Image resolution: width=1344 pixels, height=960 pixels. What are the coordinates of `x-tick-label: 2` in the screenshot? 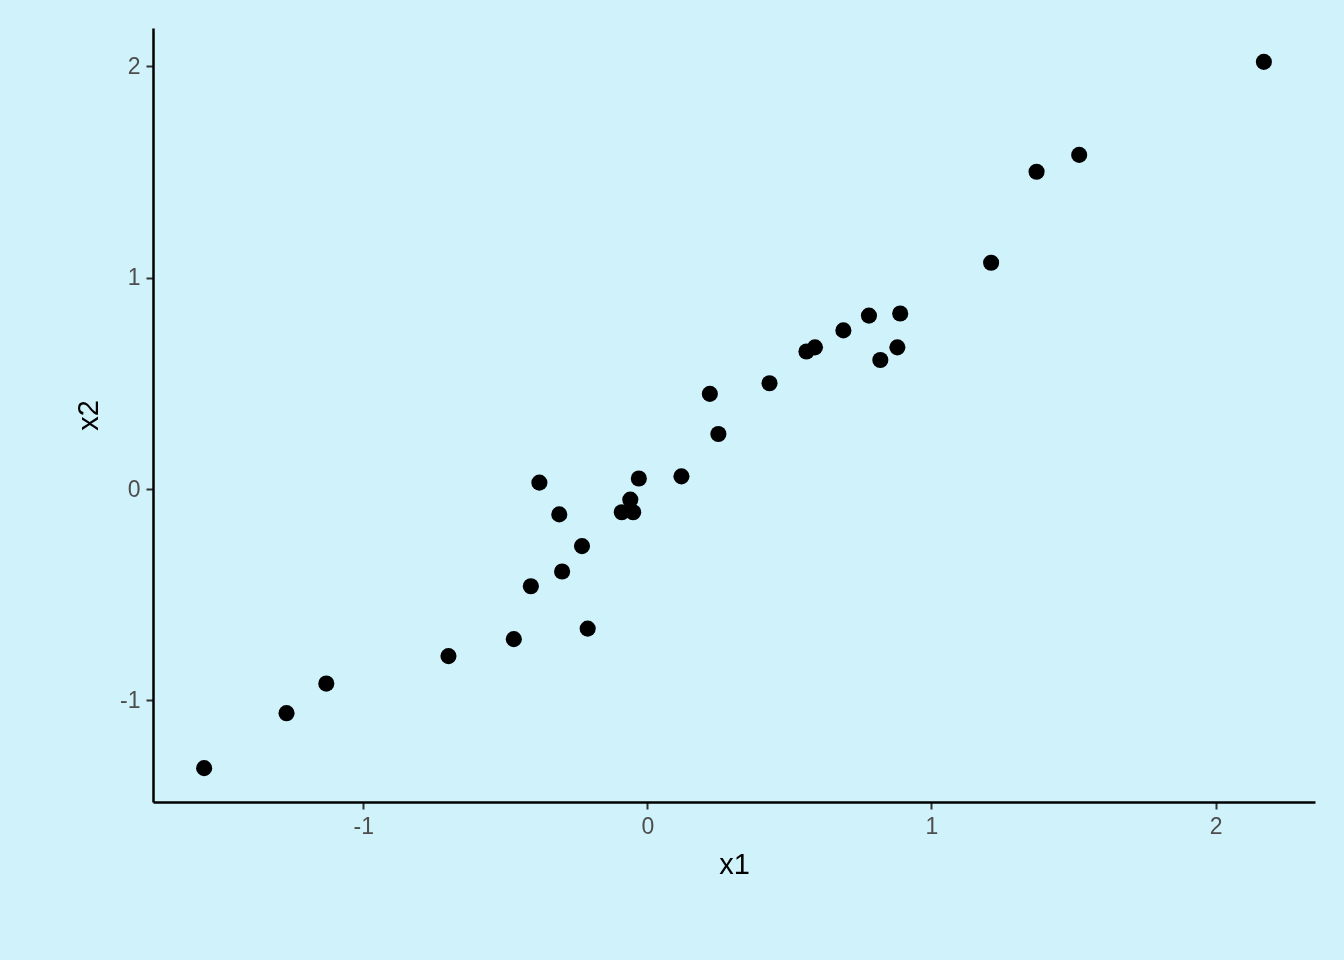 It's located at (1216, 825).